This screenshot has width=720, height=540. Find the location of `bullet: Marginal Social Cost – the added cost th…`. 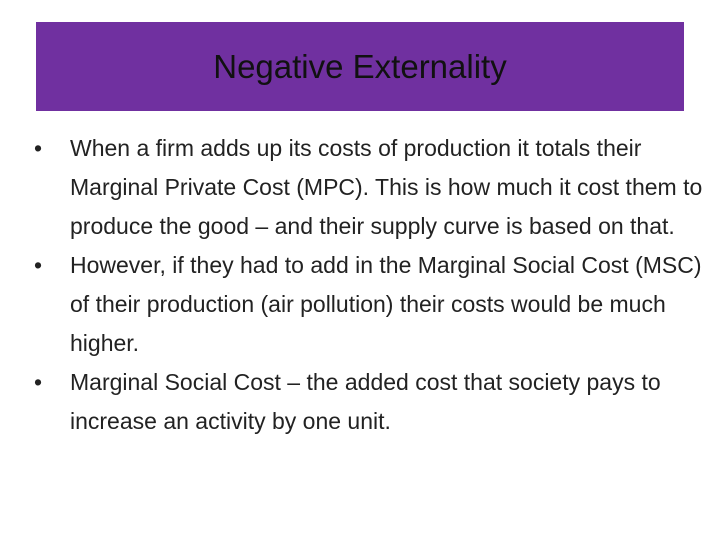

bullet: Marginal Social Cost – the added cost th… is located at coordinates (376, 402).